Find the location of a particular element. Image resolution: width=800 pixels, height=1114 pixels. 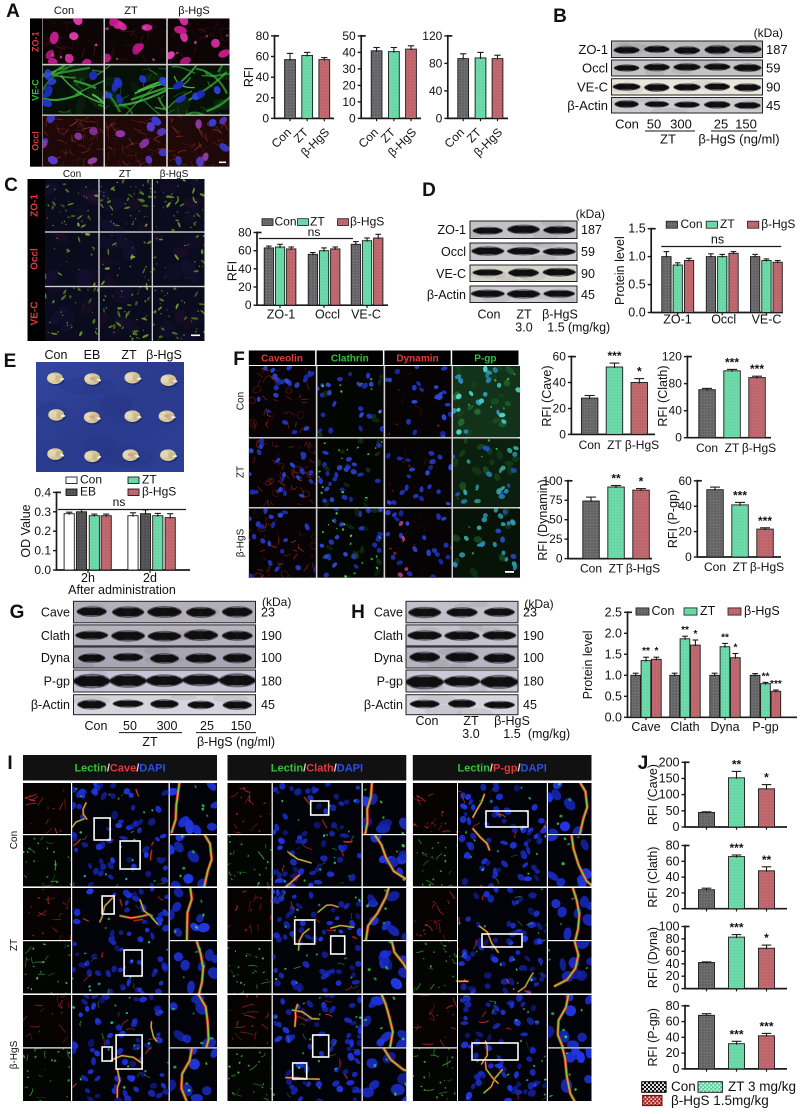

svg-text: (kDa) is located at coordinates (590, 214).